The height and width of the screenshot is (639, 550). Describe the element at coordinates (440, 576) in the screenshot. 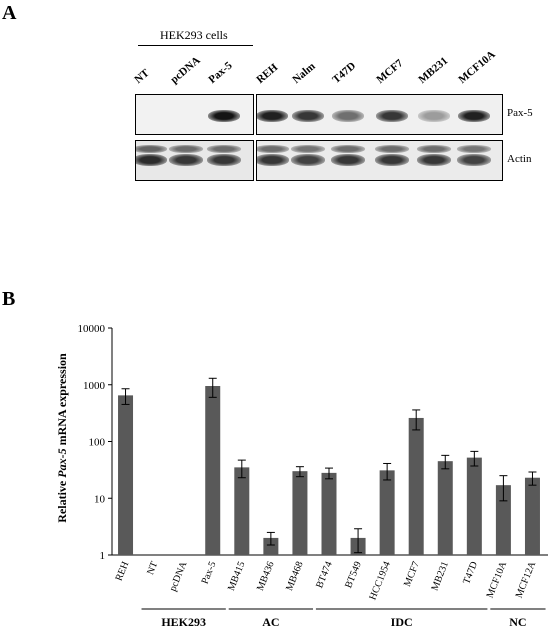

I see `x-tick-label: MB231` at that location.